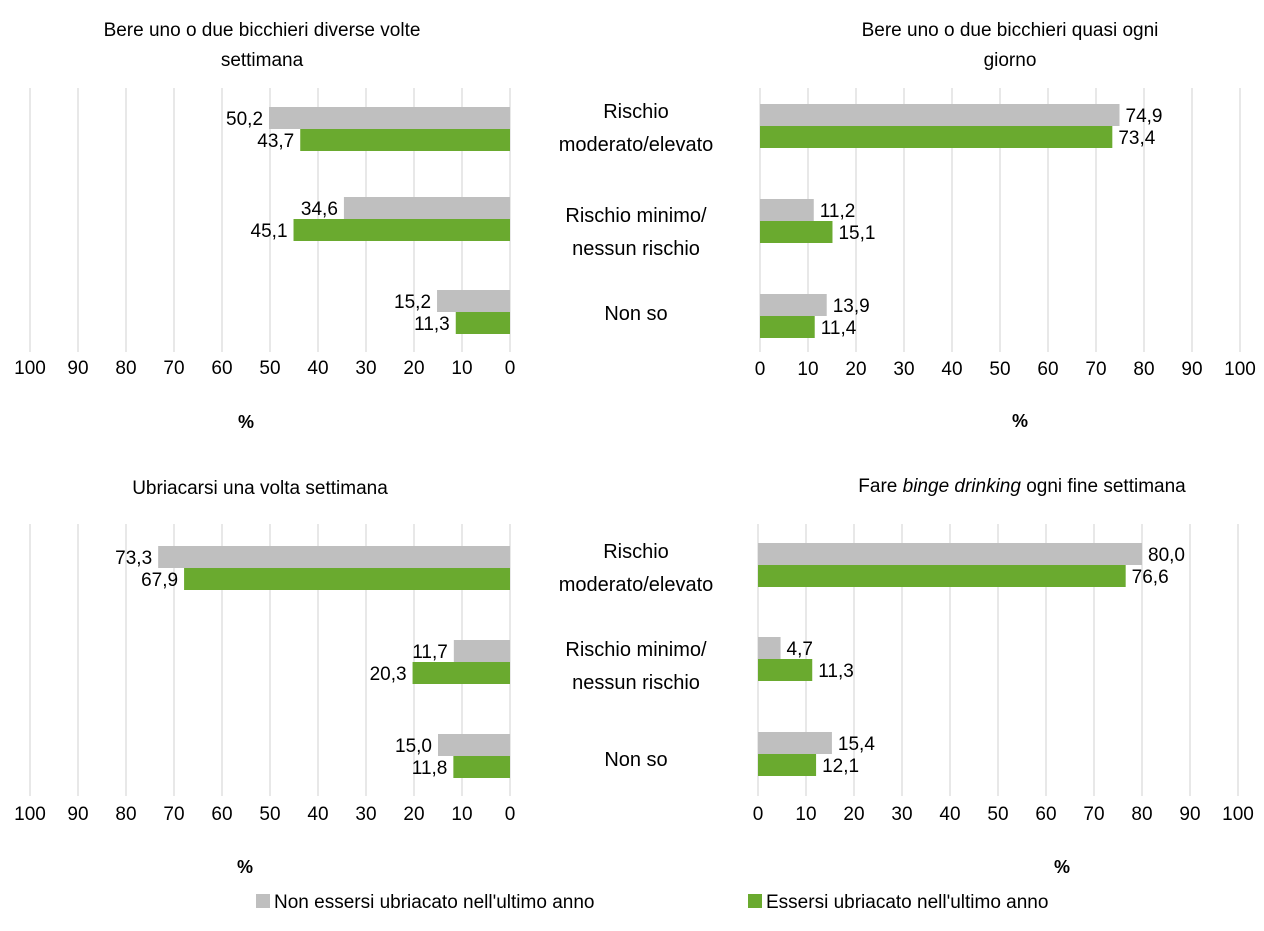 The width and height of the screenshot is (1264, 931). I want to click on data-label: 15,1, so click(856, 233).